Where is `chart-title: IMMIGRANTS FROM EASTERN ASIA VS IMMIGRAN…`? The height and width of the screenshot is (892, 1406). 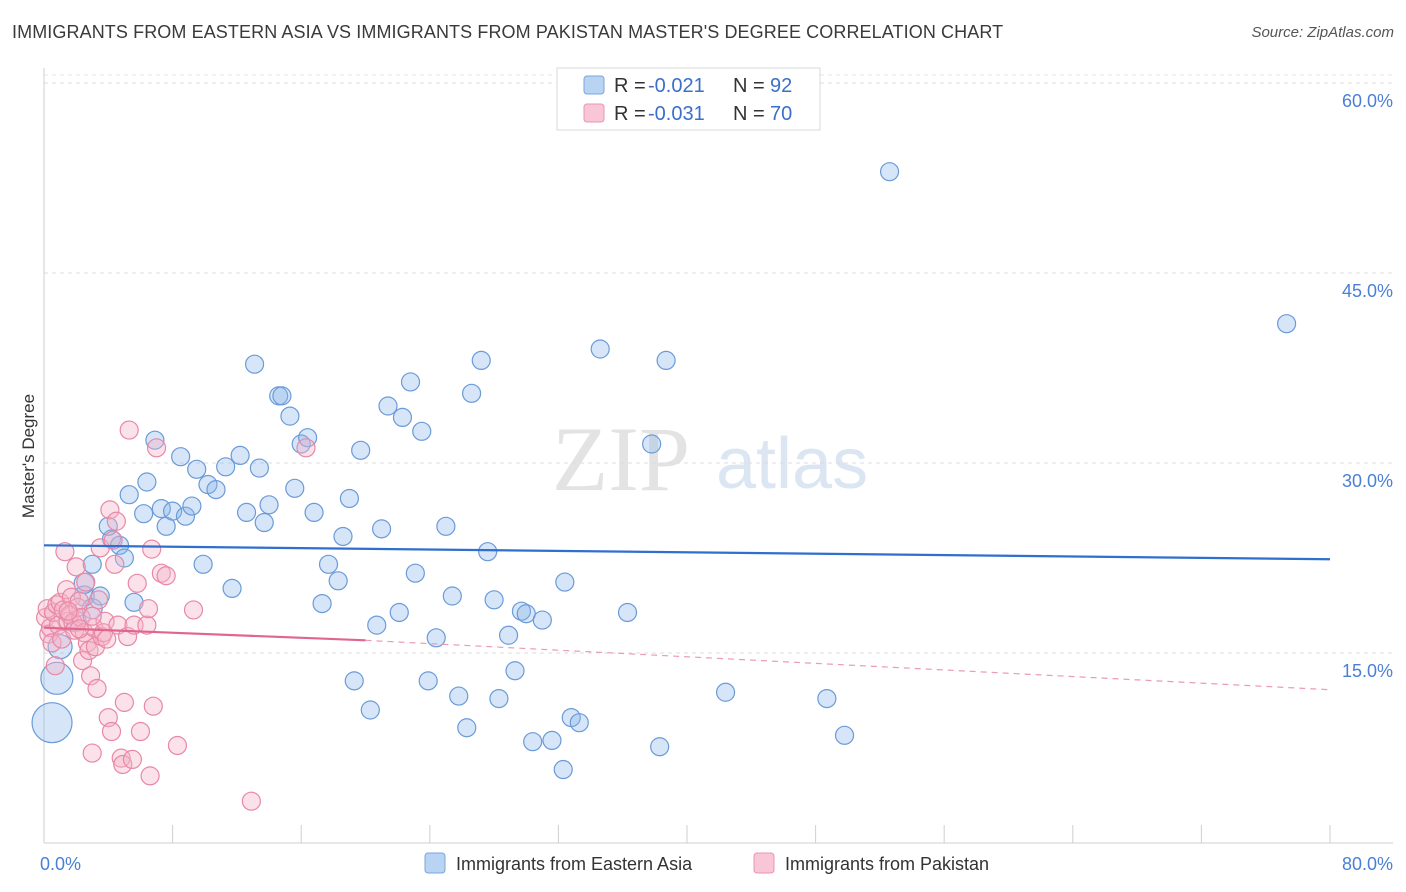
chart-title: IMMIGRANTS FROM EASTERN ASIA VS IMMIGRAN… is located at coordinates (508, 32).